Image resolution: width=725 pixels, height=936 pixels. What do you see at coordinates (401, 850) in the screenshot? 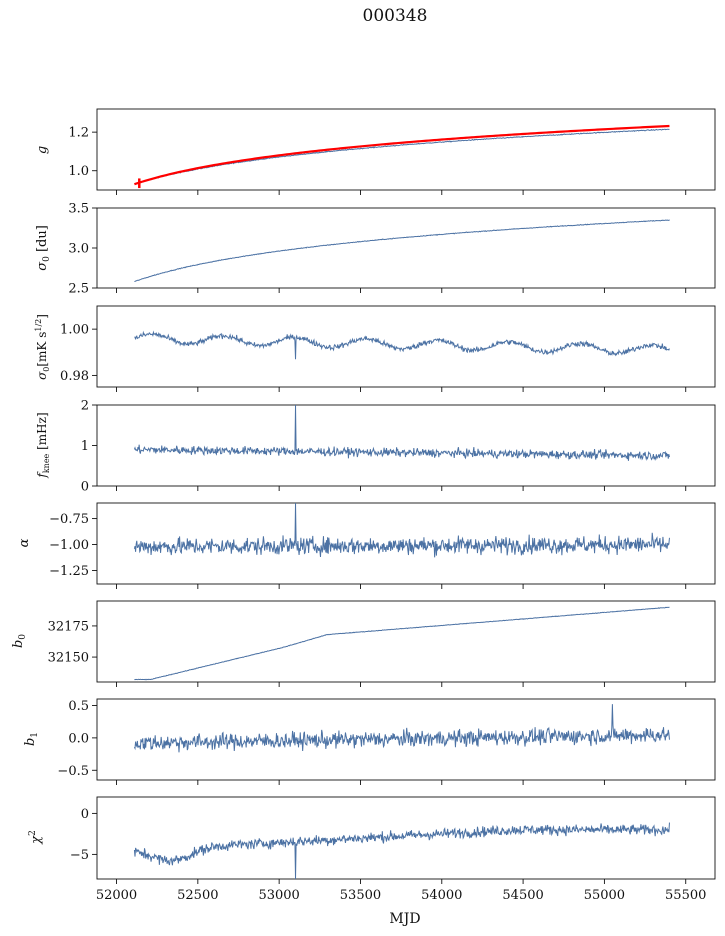
I see `series-line-chi2` at bounding box center [401, 850].